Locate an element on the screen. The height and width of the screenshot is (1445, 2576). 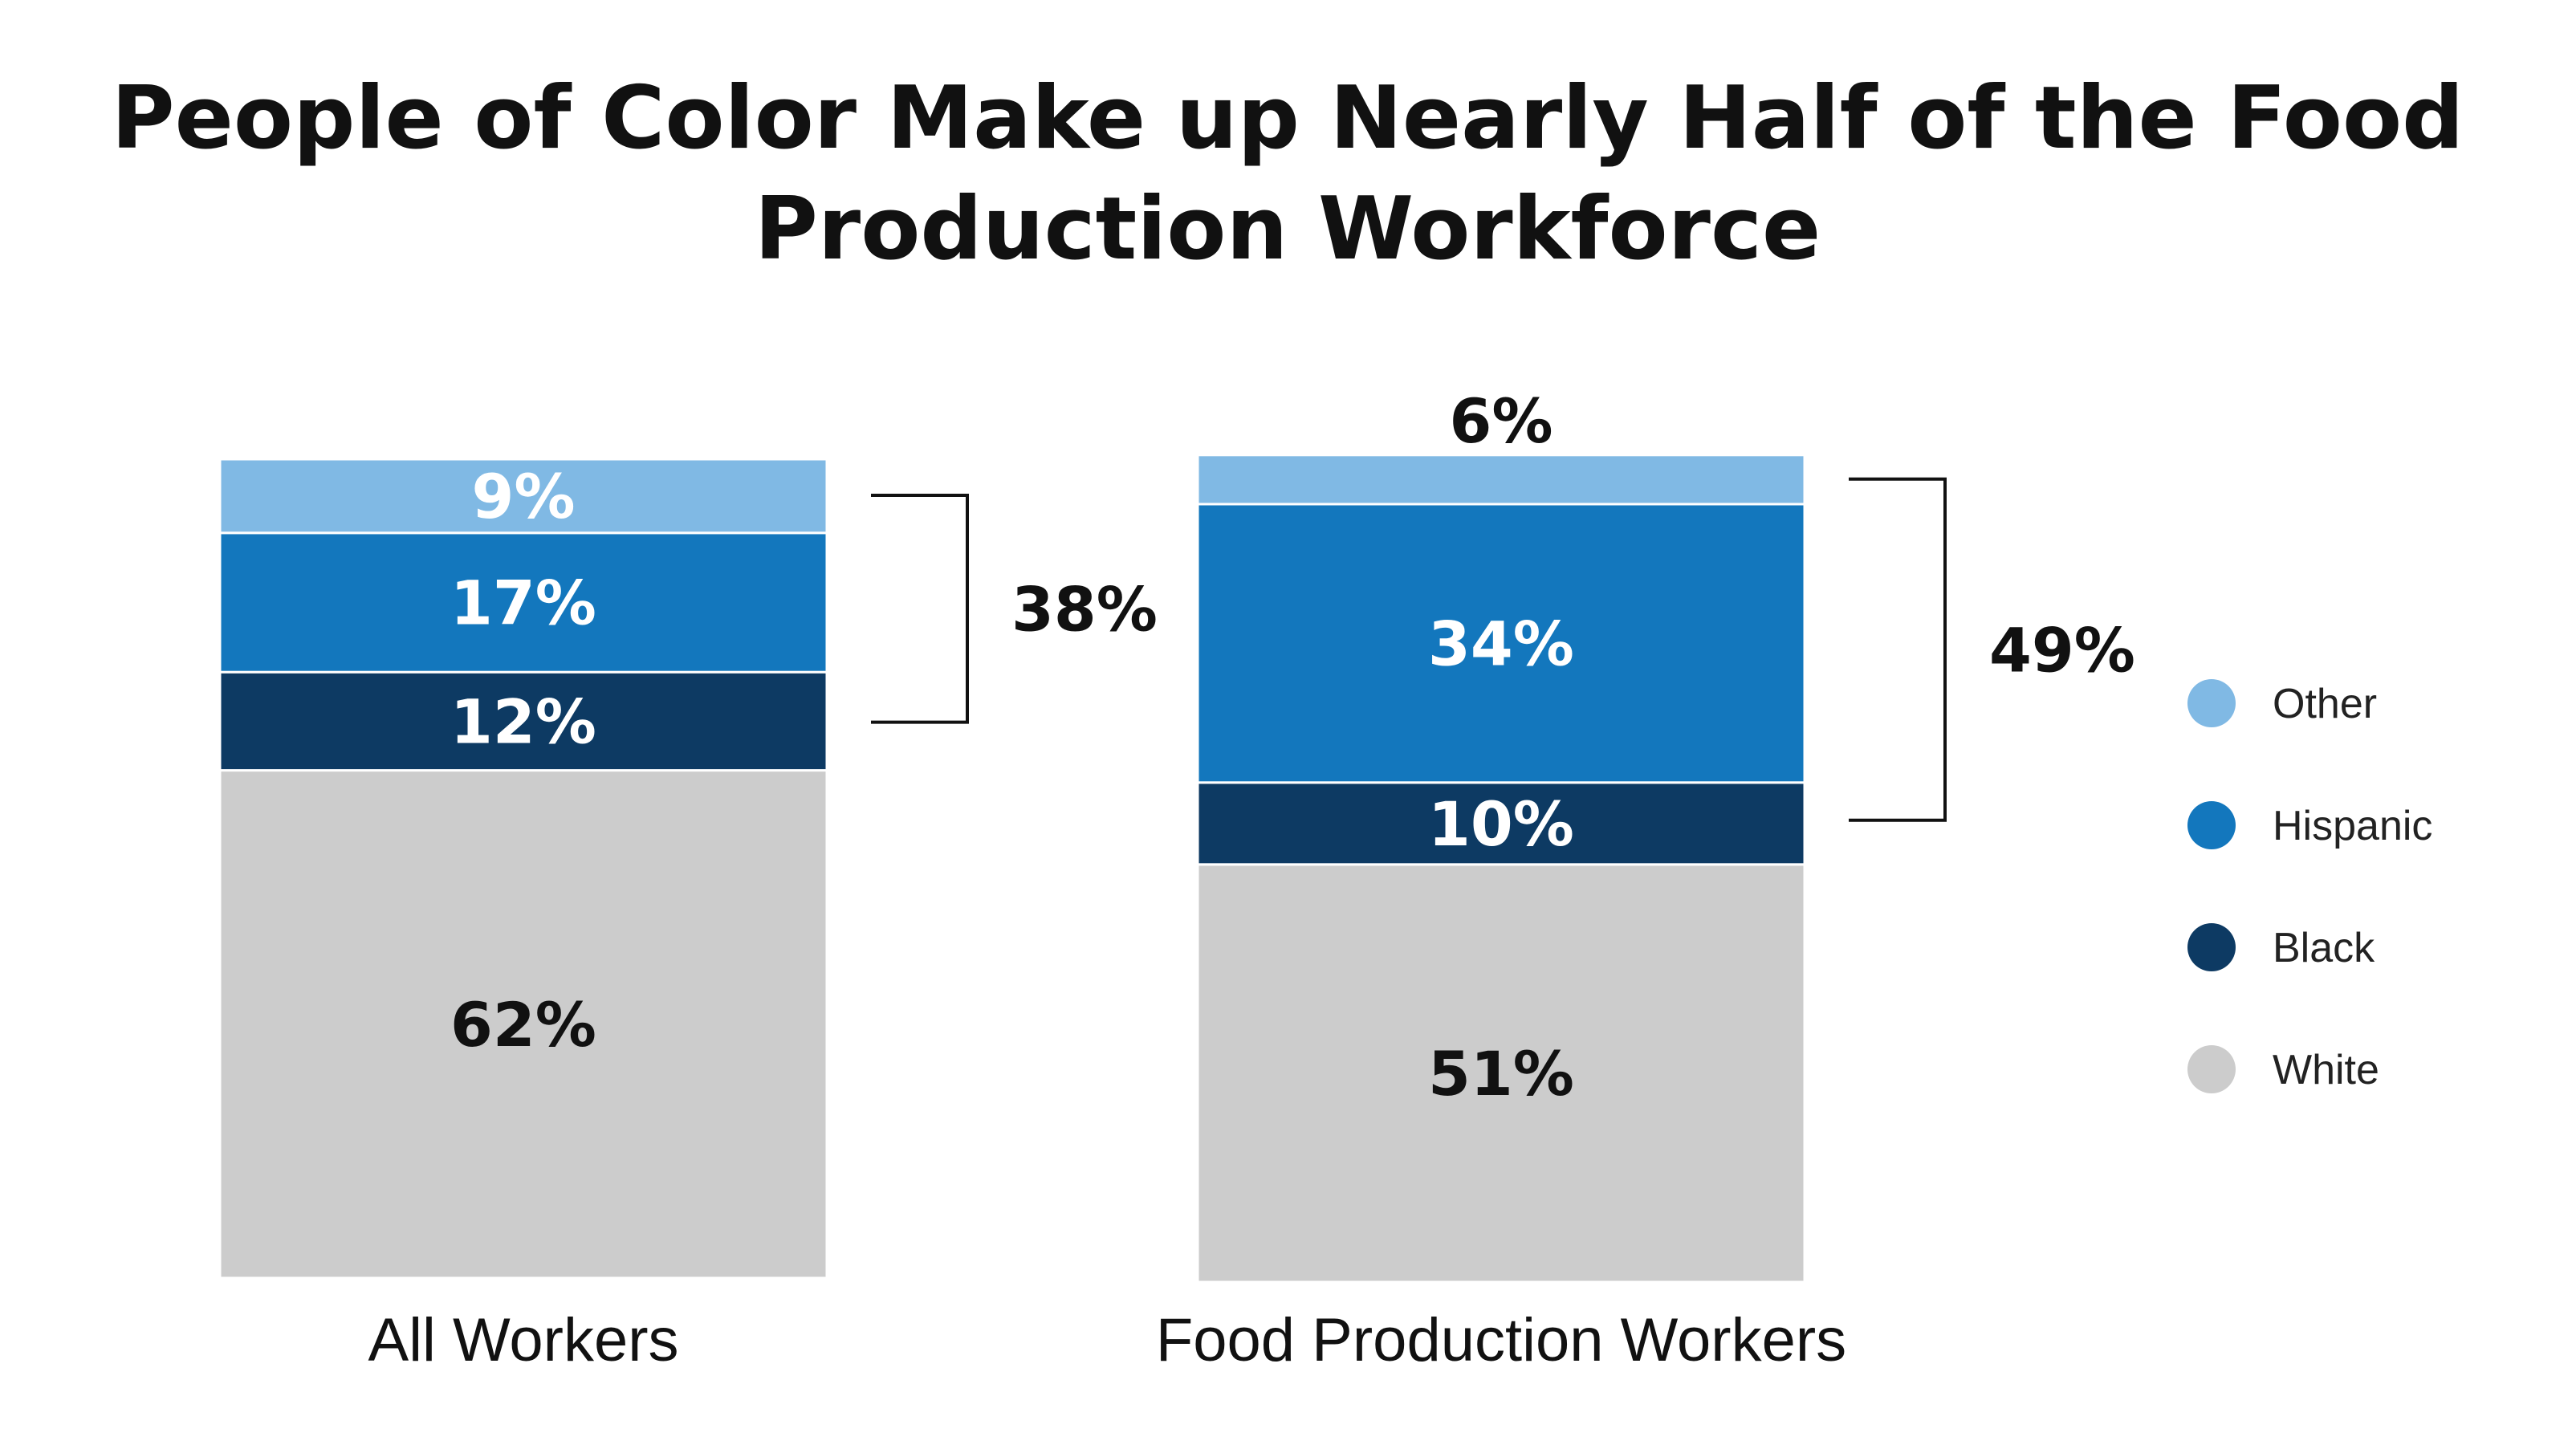
bar-segment-all-workers-black is located at coordinates (523, 721).